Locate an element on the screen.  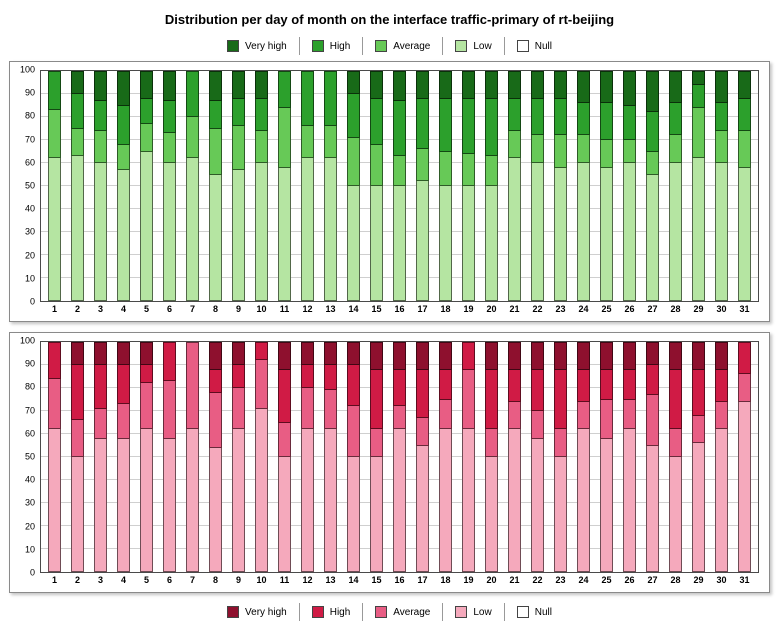
legend-swatch-very-high is located at coordinates (233, 46).